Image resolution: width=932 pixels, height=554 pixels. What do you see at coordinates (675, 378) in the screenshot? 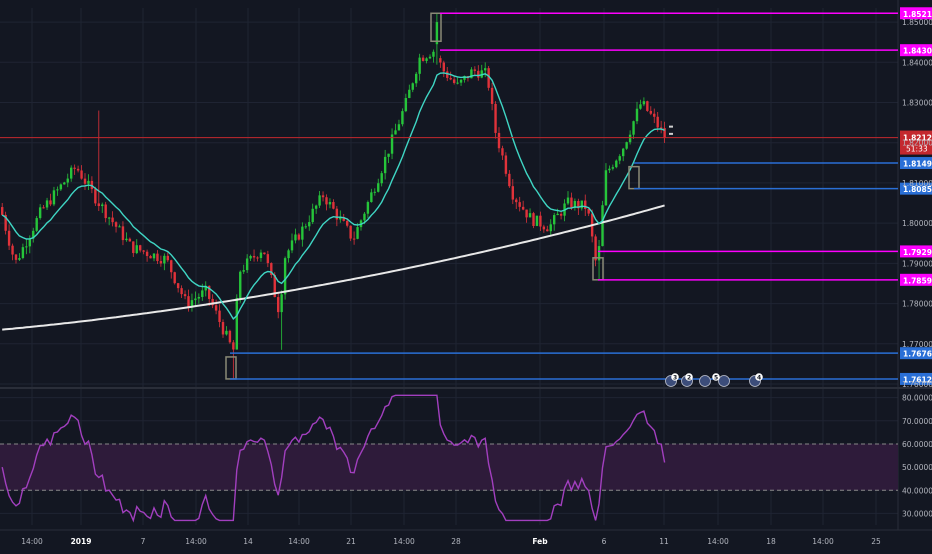
I see `event-count-label: 3` at bounding box center [675, 378].